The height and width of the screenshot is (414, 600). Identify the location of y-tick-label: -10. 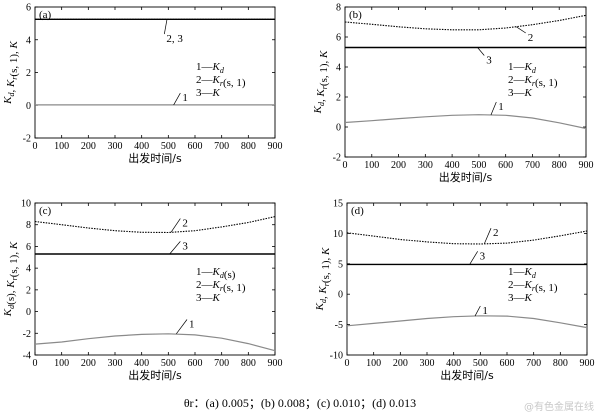
(336, 356).